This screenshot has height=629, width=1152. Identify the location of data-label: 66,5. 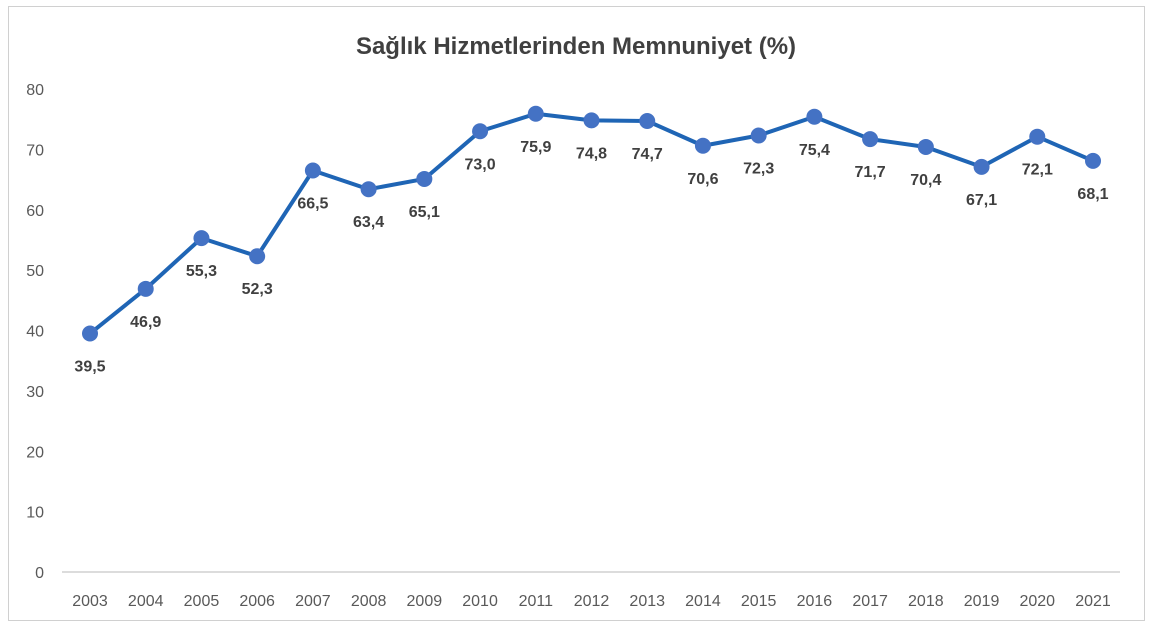
(312, 204).